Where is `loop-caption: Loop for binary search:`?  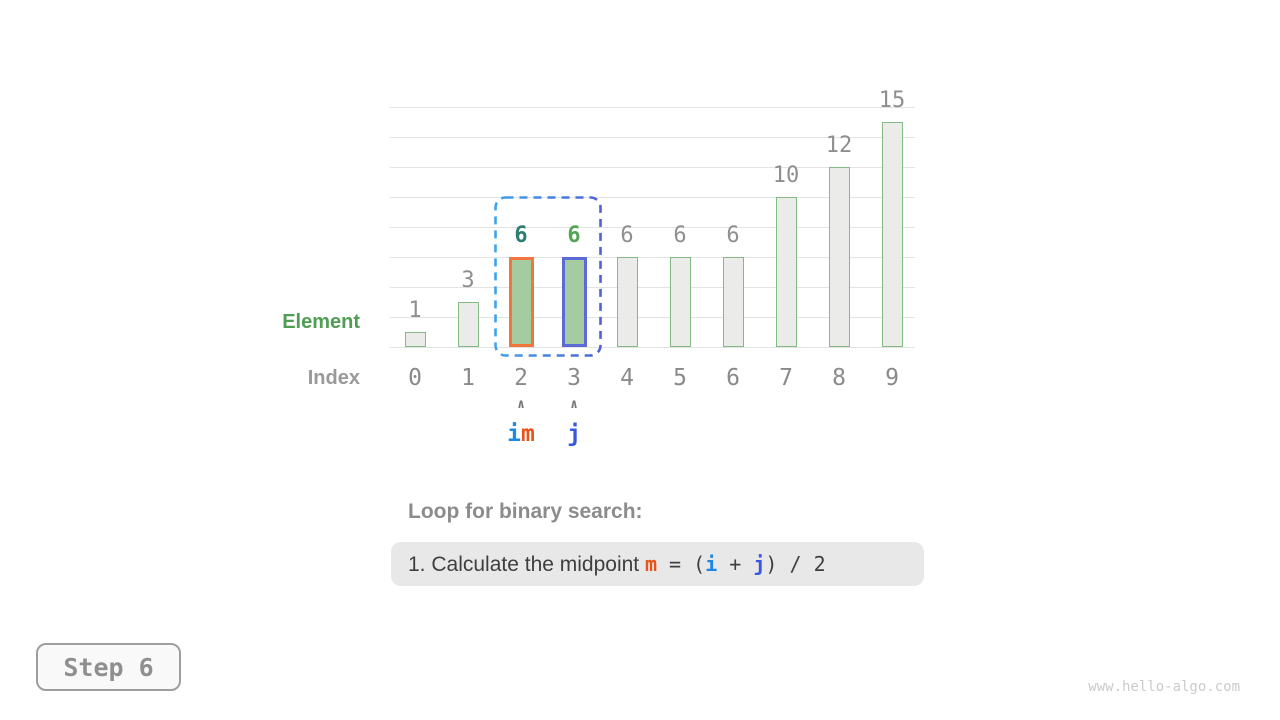 loop-caption: Loop for binary search: is located at coordinates (525, 511).